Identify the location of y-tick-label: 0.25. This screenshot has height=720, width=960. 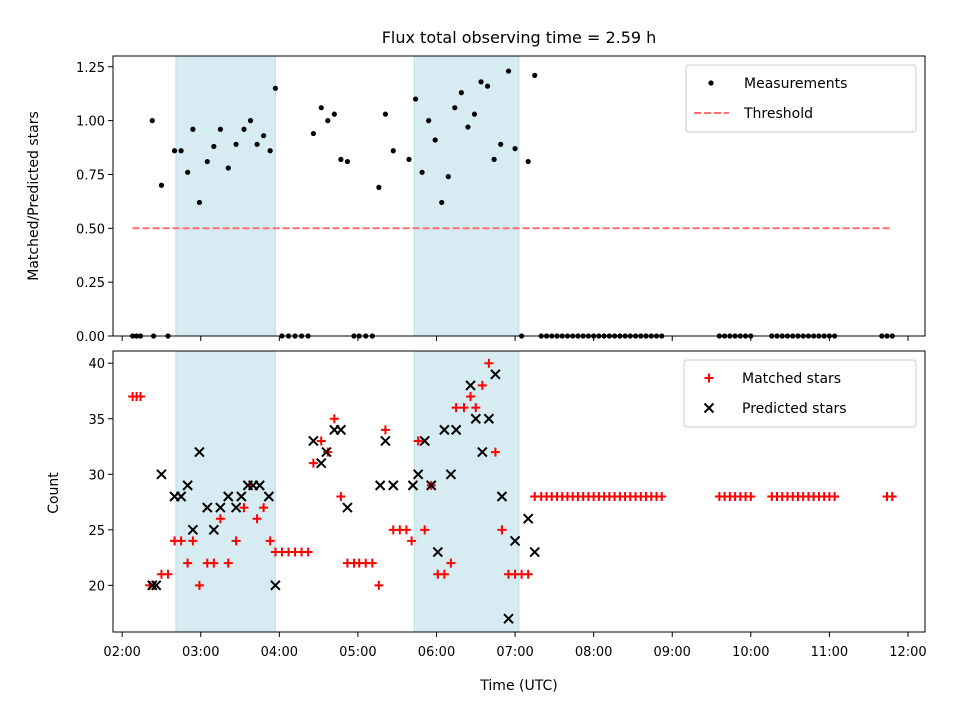
(90, 283).